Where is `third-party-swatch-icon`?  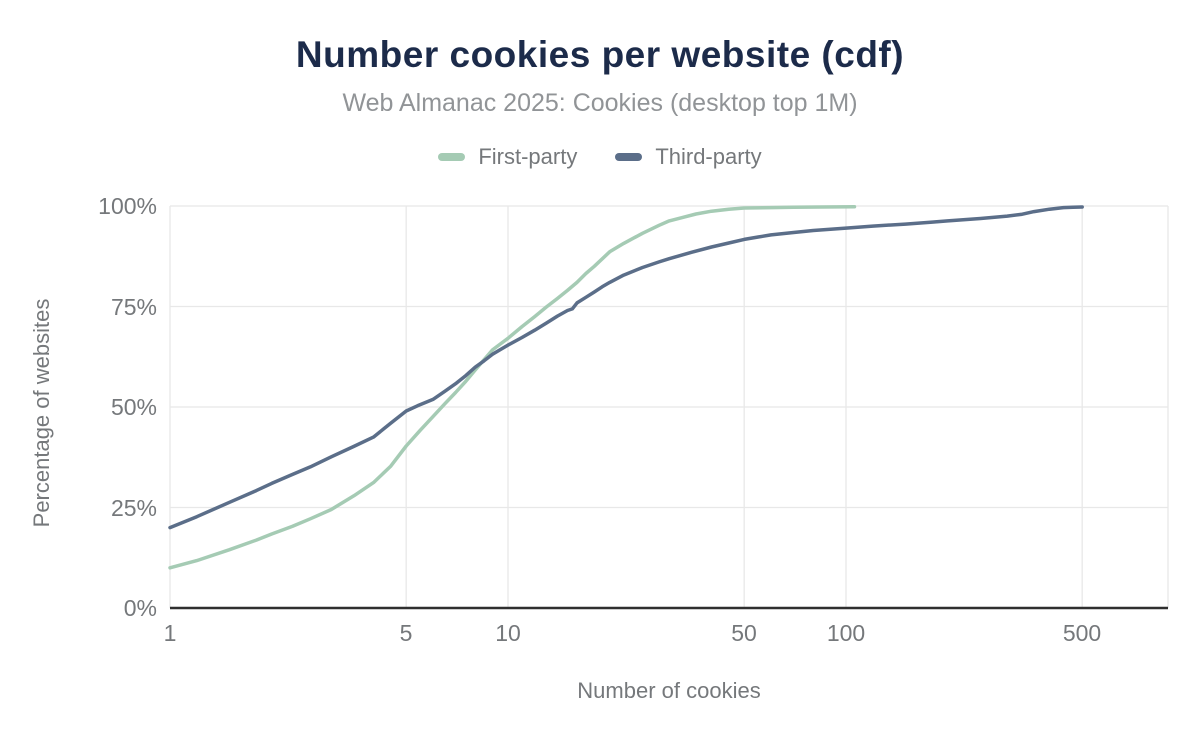
third-party-swatch-icon is located at coordinates (629, 157).